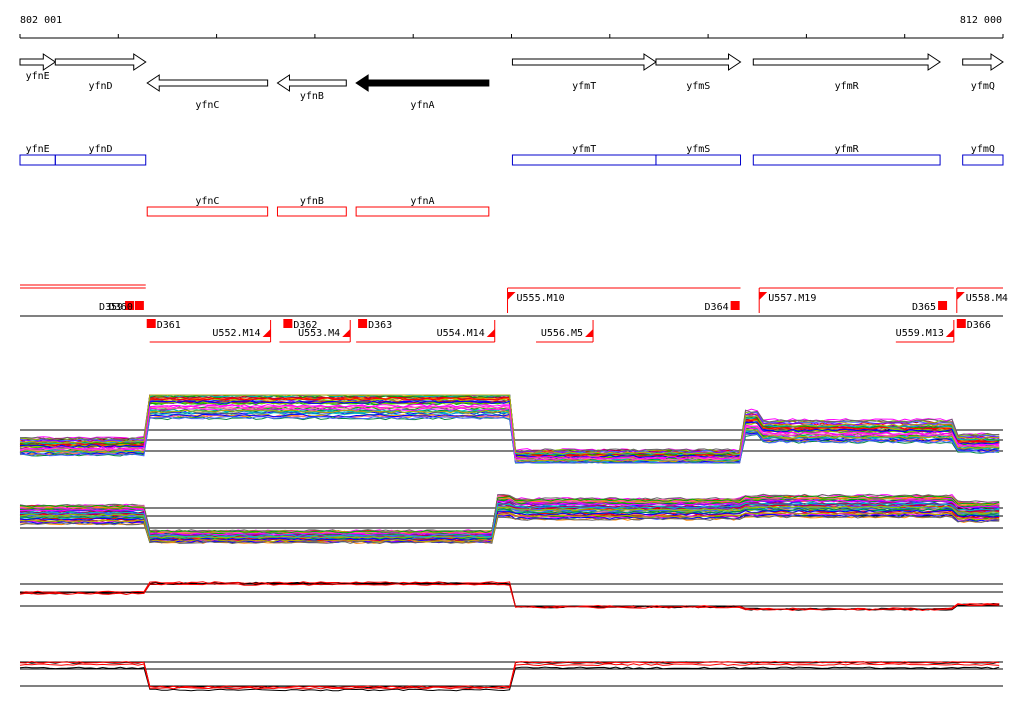  Describe the element at coordinates (100, 62) in the screenshot. I see `gene-arrow-yfnD` at that location.